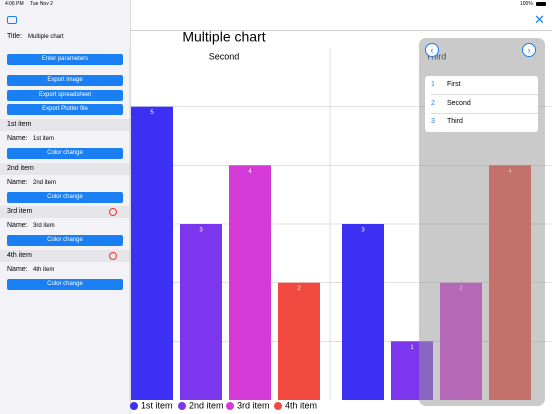 This screenshot has height=414, width=552. I want to click on item-header: 3rd item, so click(65, 212).